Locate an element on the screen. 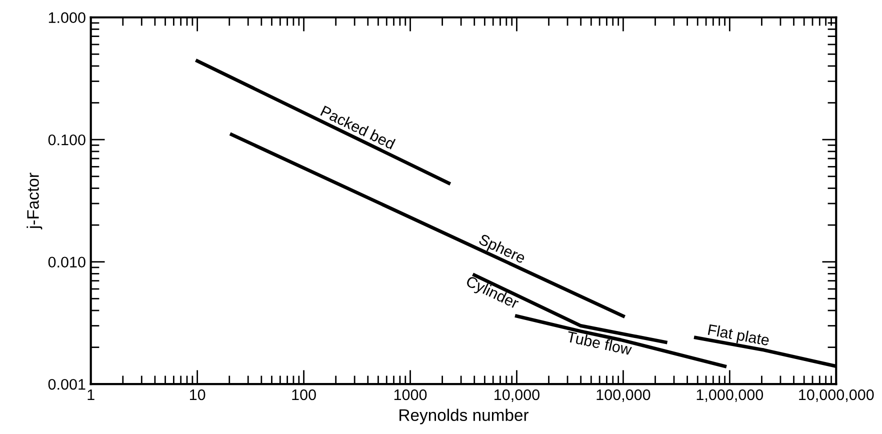 This screenshot has height=434, width=882. y-axis-title: j-Factor is located at coordinates (34, 201).